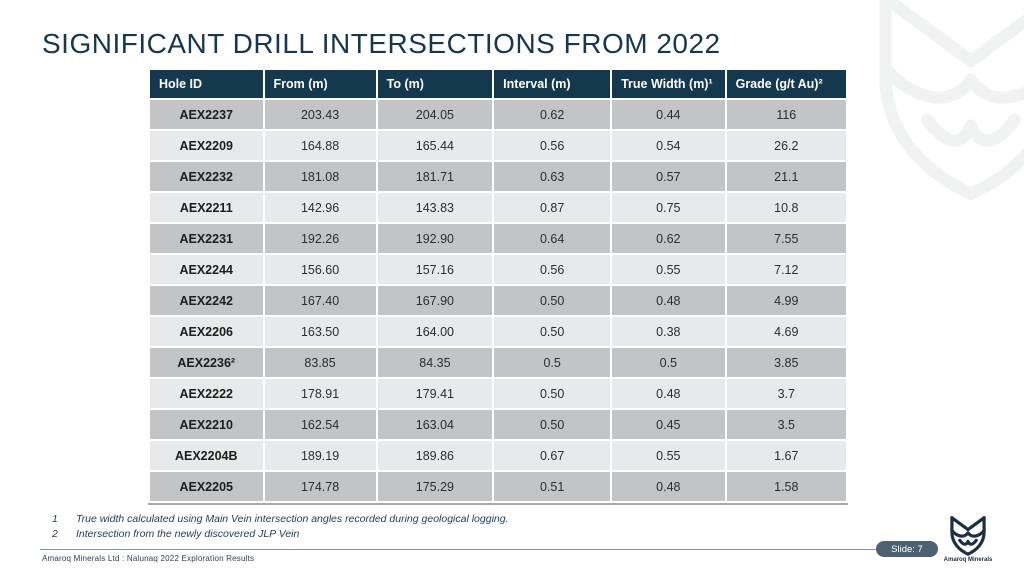  Describe the element at coordinates (668, 176) in the screenshot. I see `value-cell: 0.57` at that location.